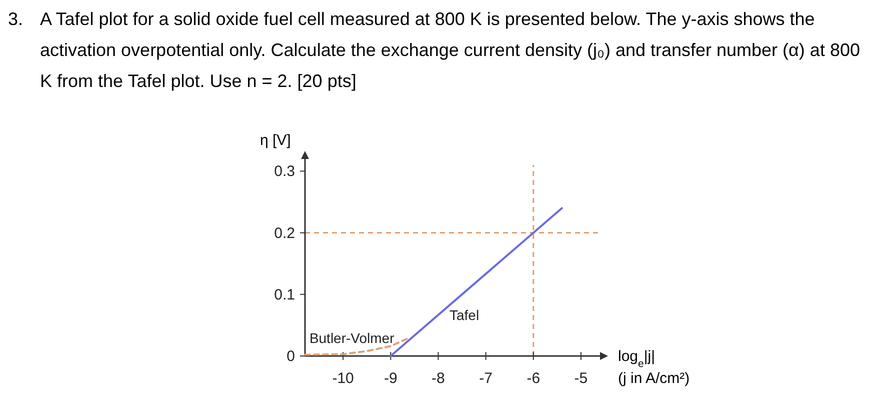  What do you see at coordinates (352, 338) in the screenshot?
I see `series-label: Butler-Volmer` at bounding box center [352, 338].